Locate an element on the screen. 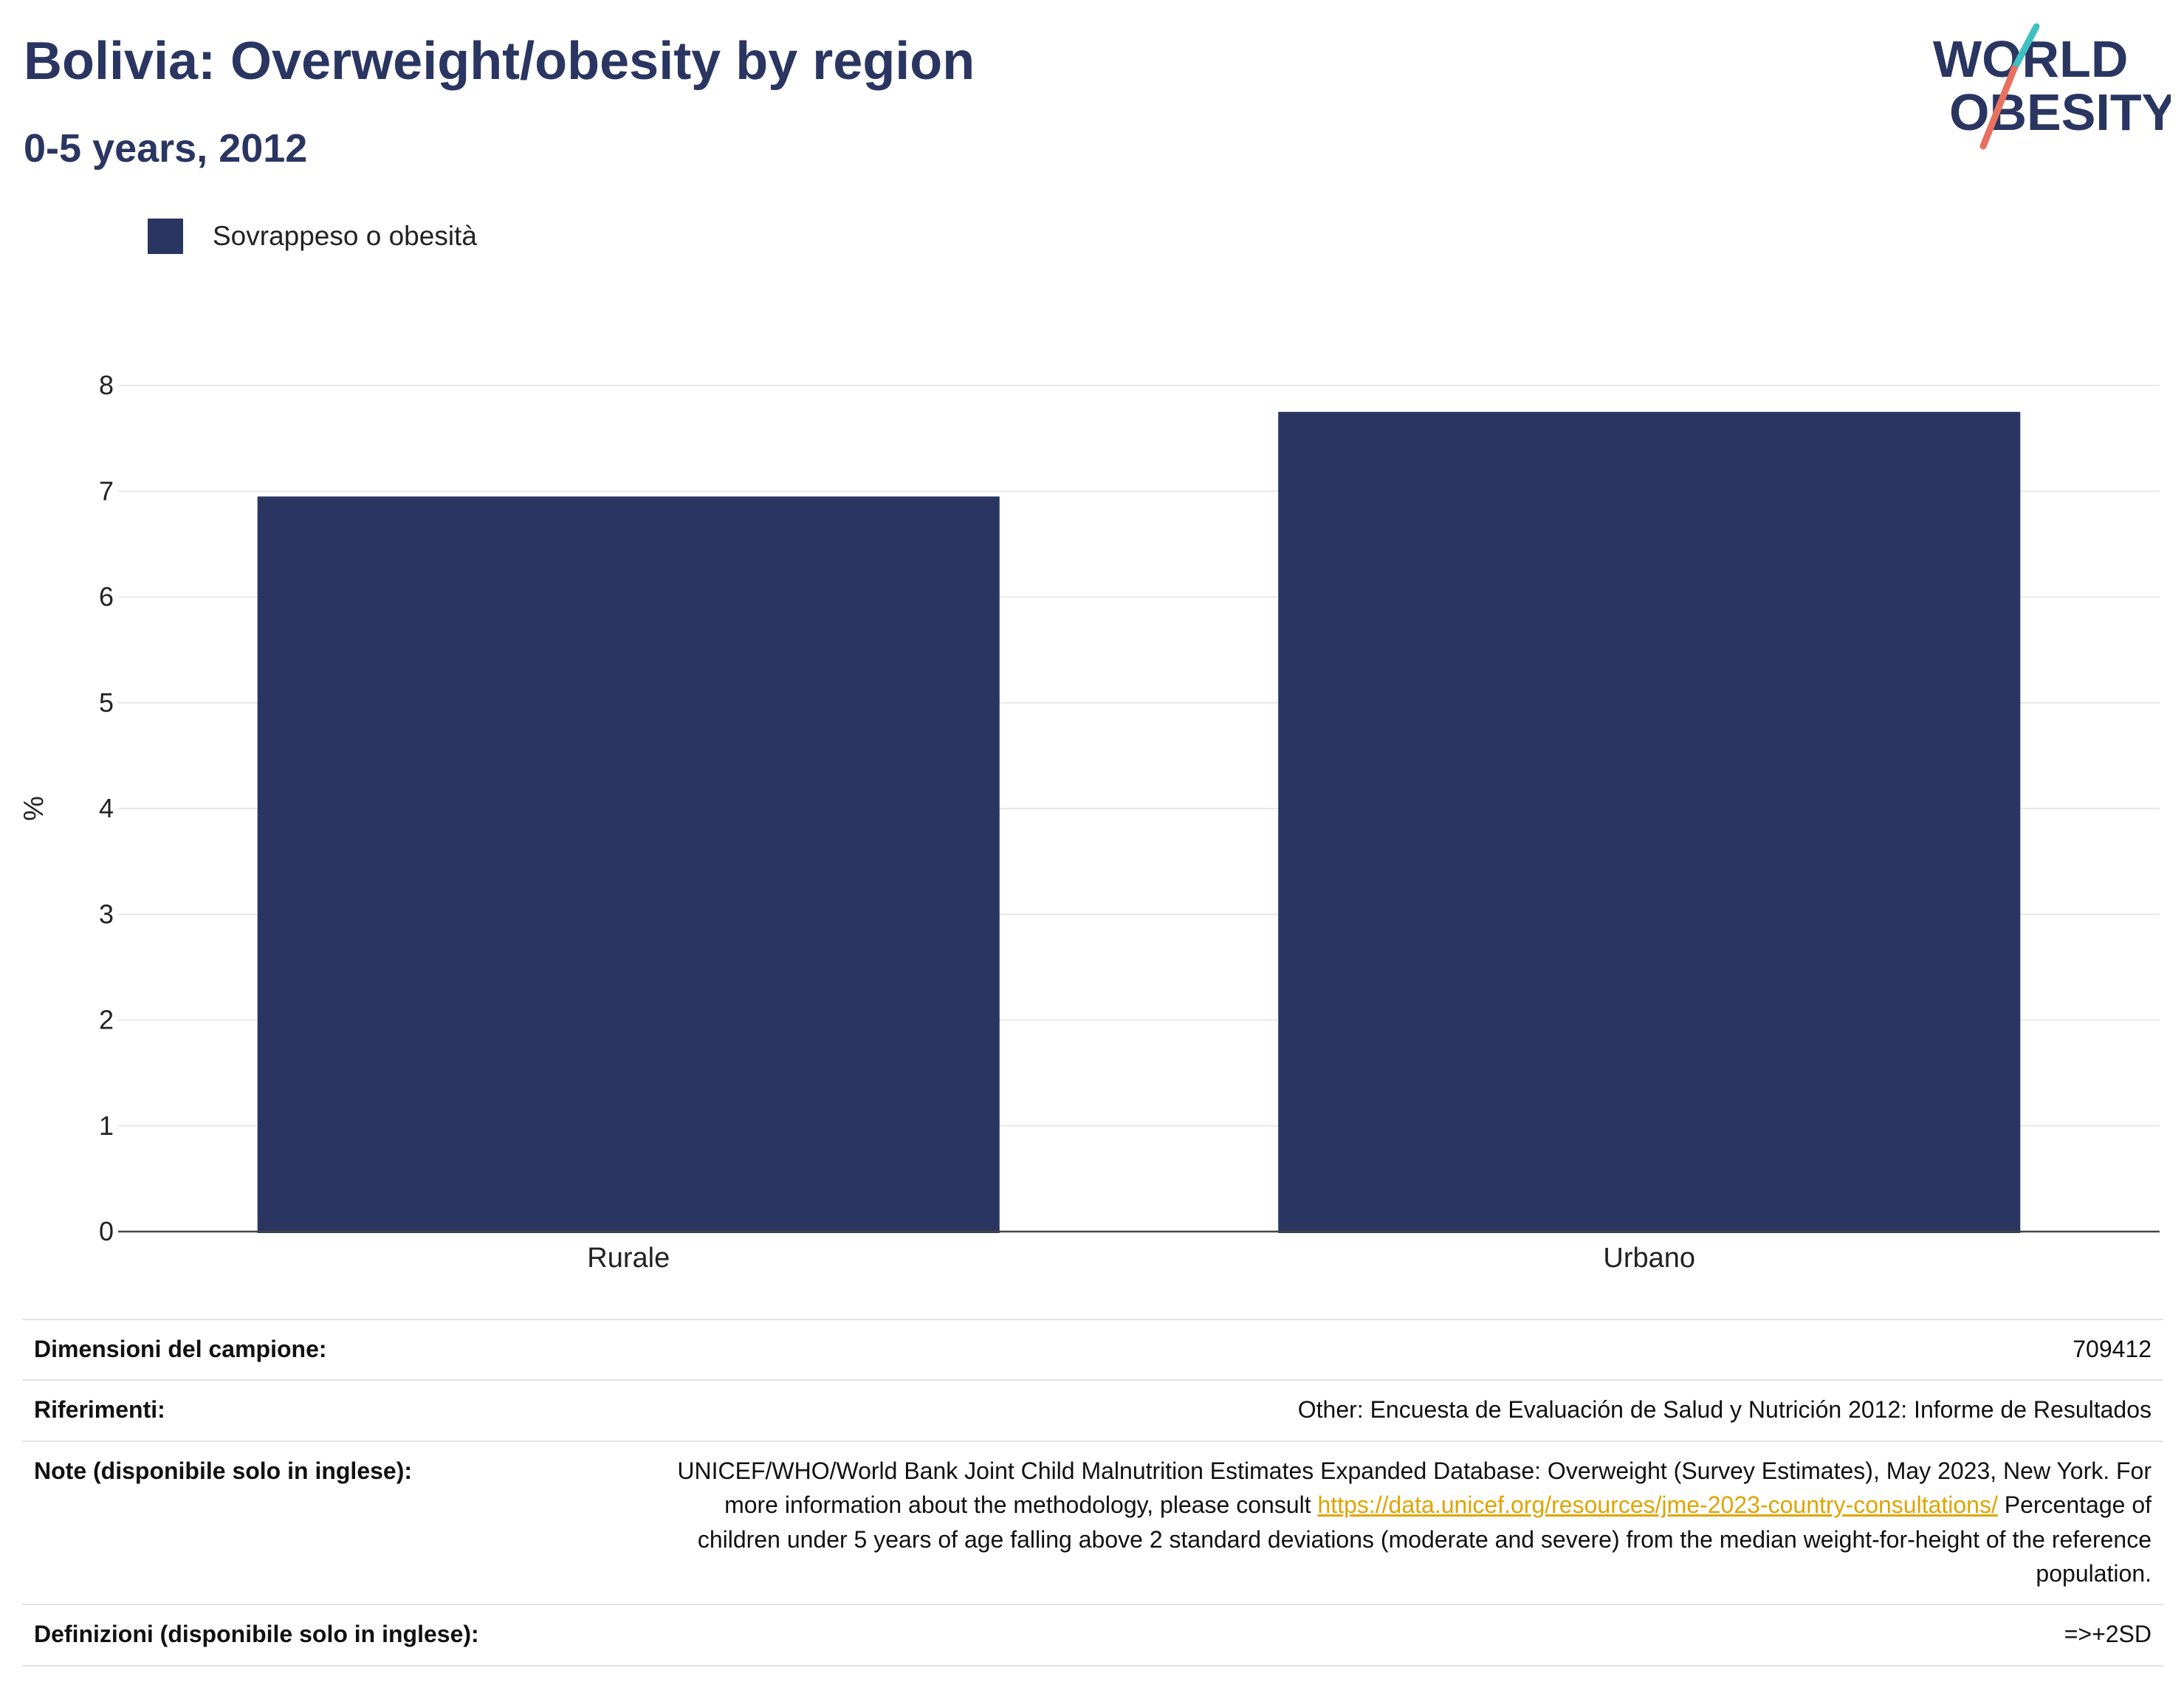 This screenshot has height=1696, width=2184. chart-title: Bolivia: Overweight/obesity by region is located at coordinates (500, 61).